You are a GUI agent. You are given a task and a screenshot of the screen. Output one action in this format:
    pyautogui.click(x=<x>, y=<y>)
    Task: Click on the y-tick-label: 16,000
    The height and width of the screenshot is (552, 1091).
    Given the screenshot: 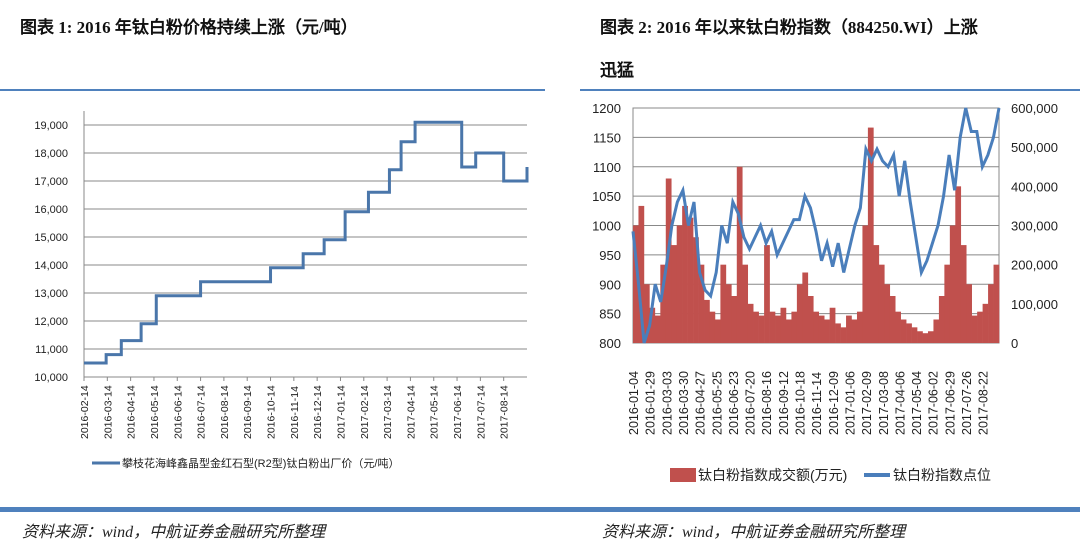 What is the action you would take?
    pyautogui.click(x=51, y=210)
    